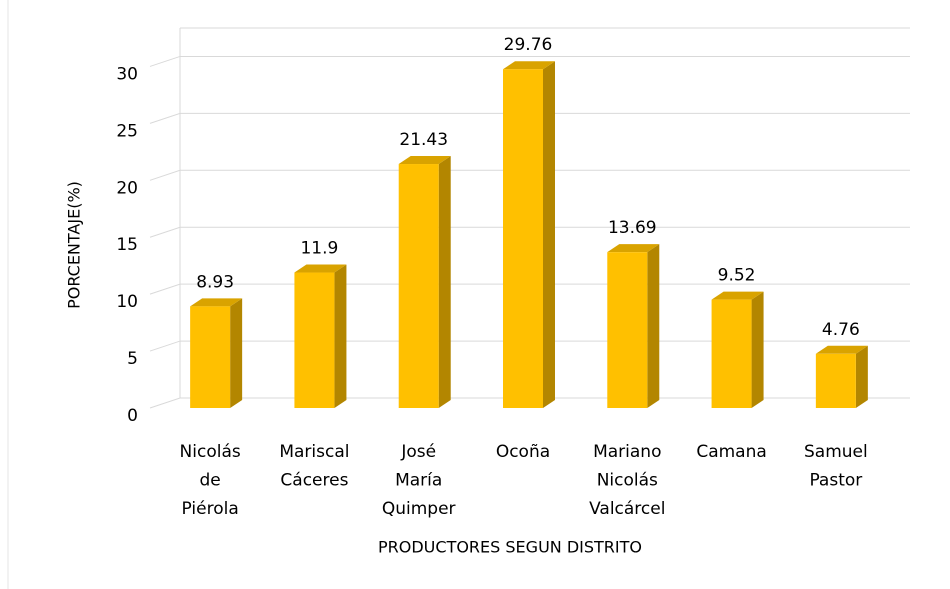 The image size is (950, 589). I want to click on x-tick-label: José María Quimper, so click(419, 480).